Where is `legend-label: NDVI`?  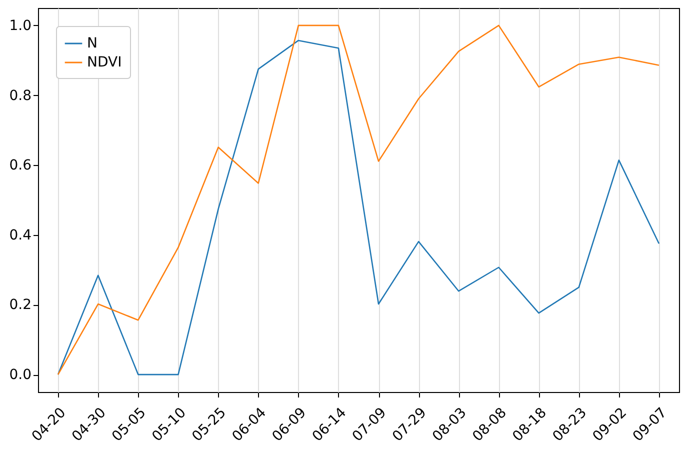 legend-label: NDVI is located at coordinates (104, 62).